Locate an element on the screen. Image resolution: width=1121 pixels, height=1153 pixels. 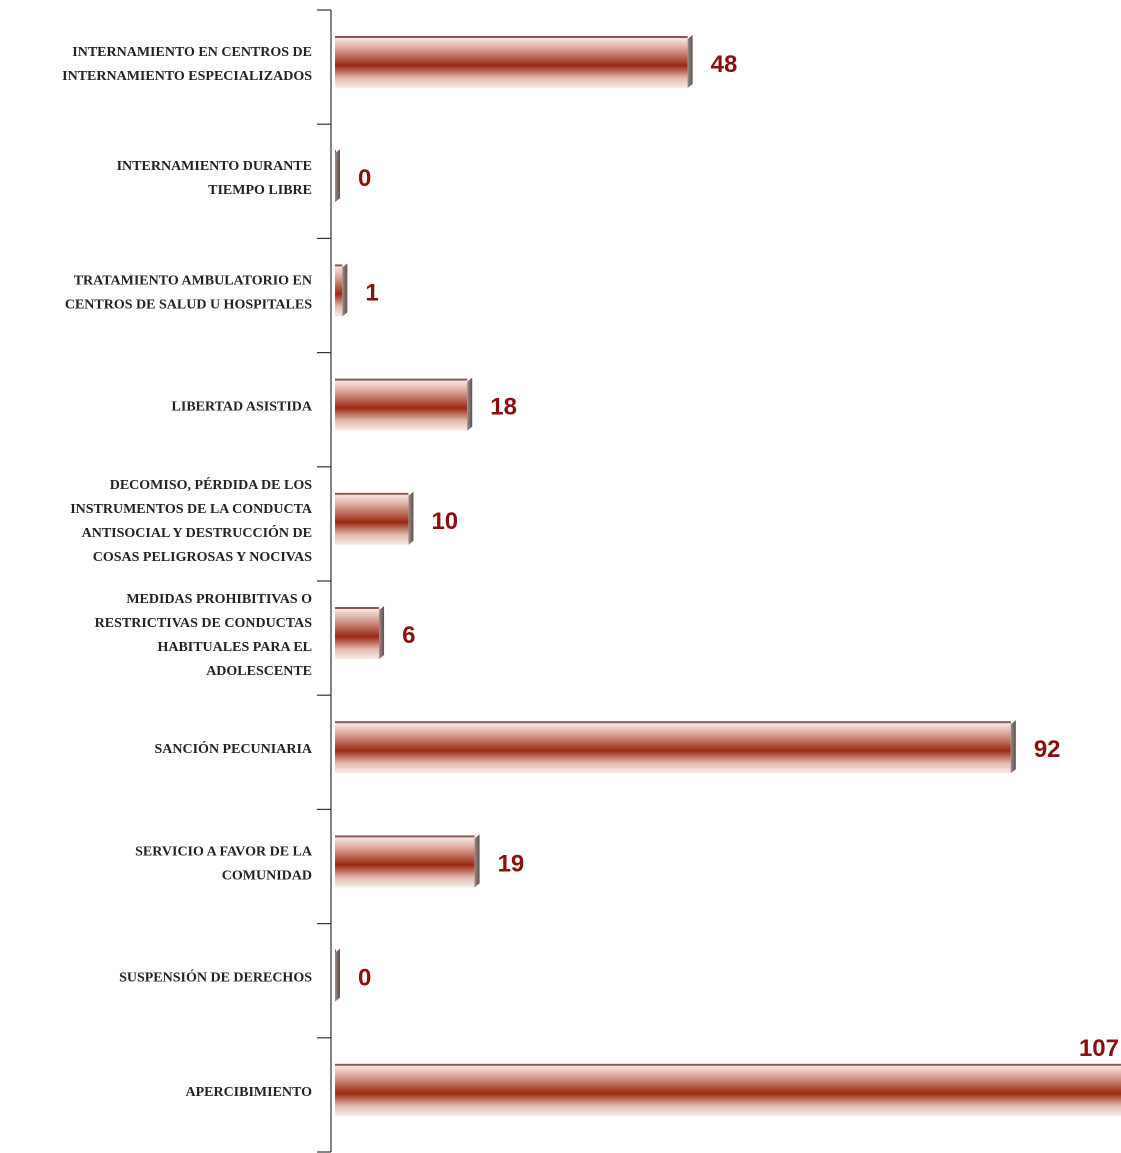
category-label-6: SANCIÓN PECUNIARIA is located at coordinates (233, 748).